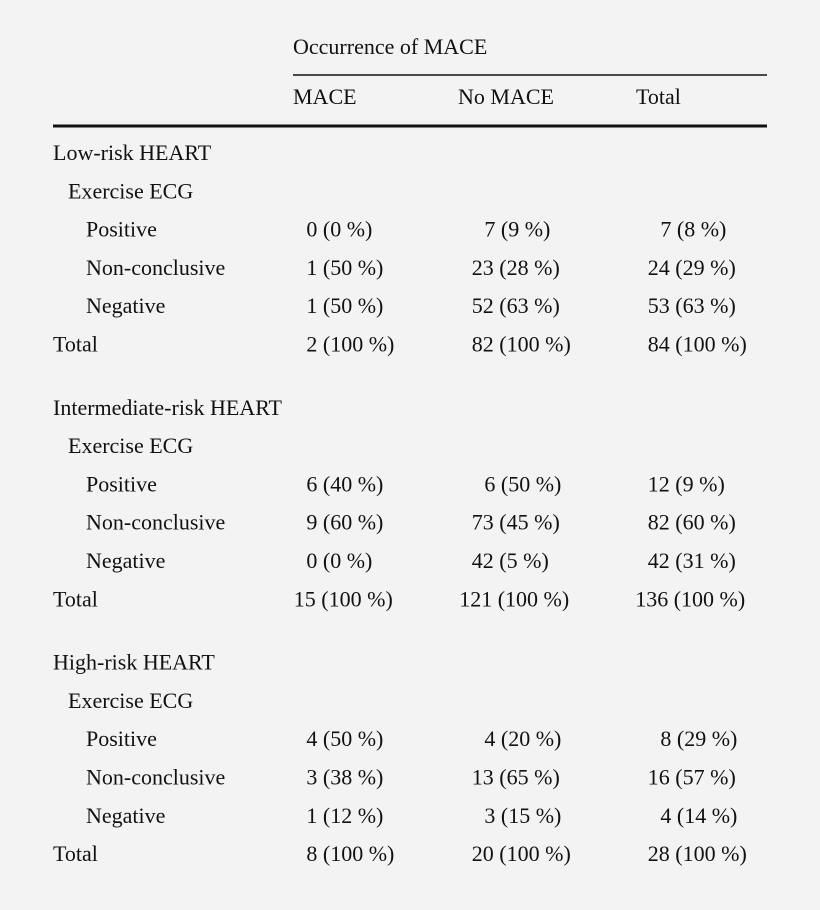 This screenshot has width=820, height=910. Describe the element at coordinates (690, 598) in the screenshot. I see `cell: 136 (100 %)` at that location.